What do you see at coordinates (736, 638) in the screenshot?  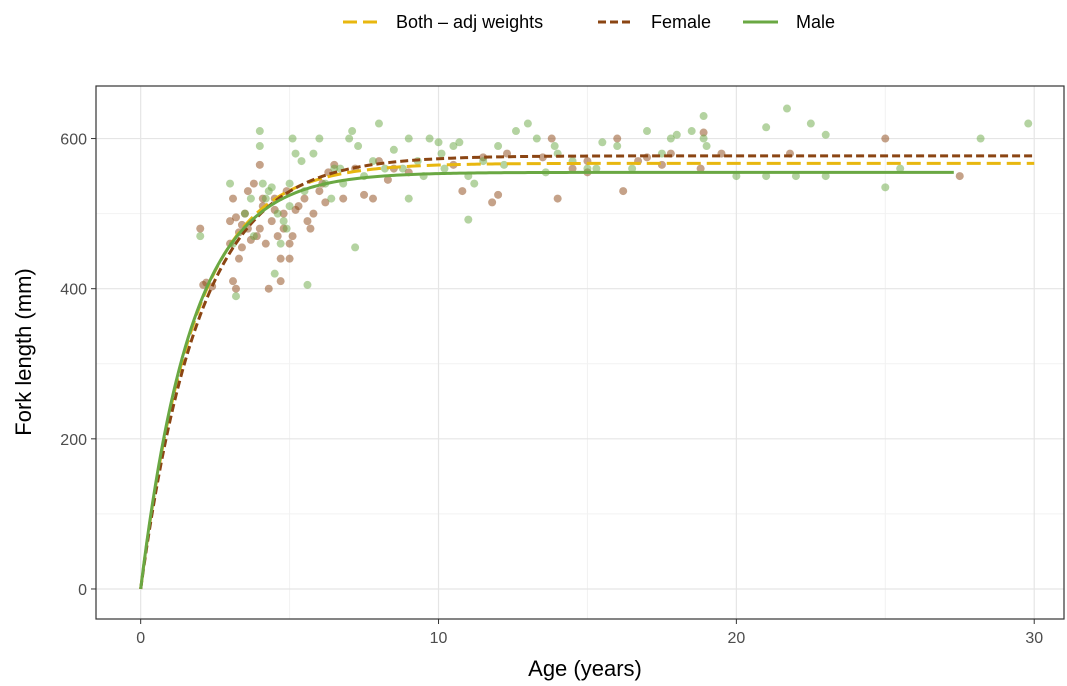 I see `x-tick-label: 20` at bounding box center [736, 638].